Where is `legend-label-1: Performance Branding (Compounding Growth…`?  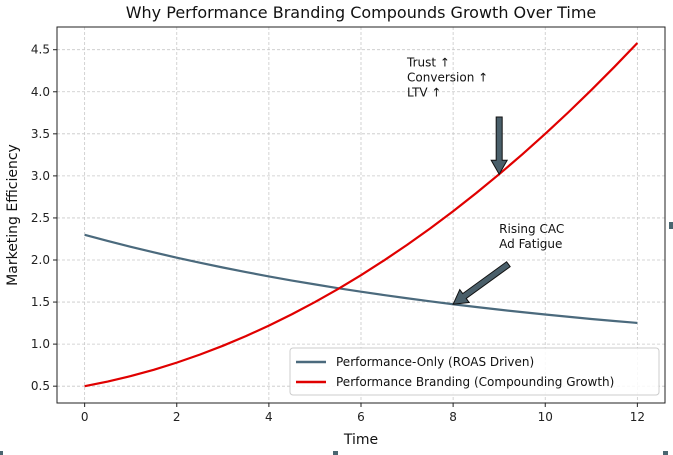 legend-label-1: Performance Branding (Compounding Growth… is located at coordinates (475, 382).